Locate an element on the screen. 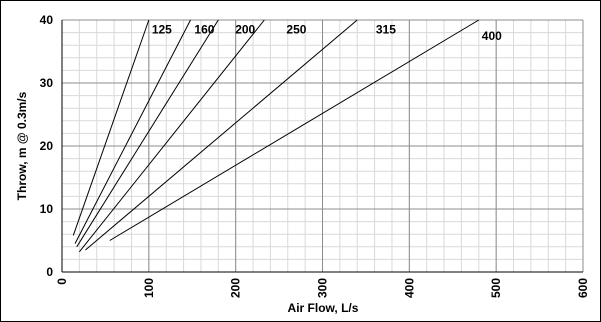  y-tick-label: 0 is located at coordinates (49, 272).